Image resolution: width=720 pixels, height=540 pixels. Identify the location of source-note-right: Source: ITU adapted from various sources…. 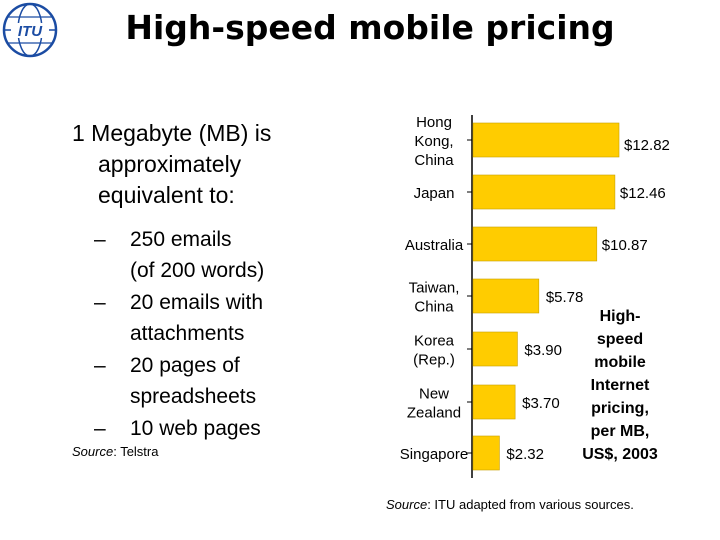
(510, 504).